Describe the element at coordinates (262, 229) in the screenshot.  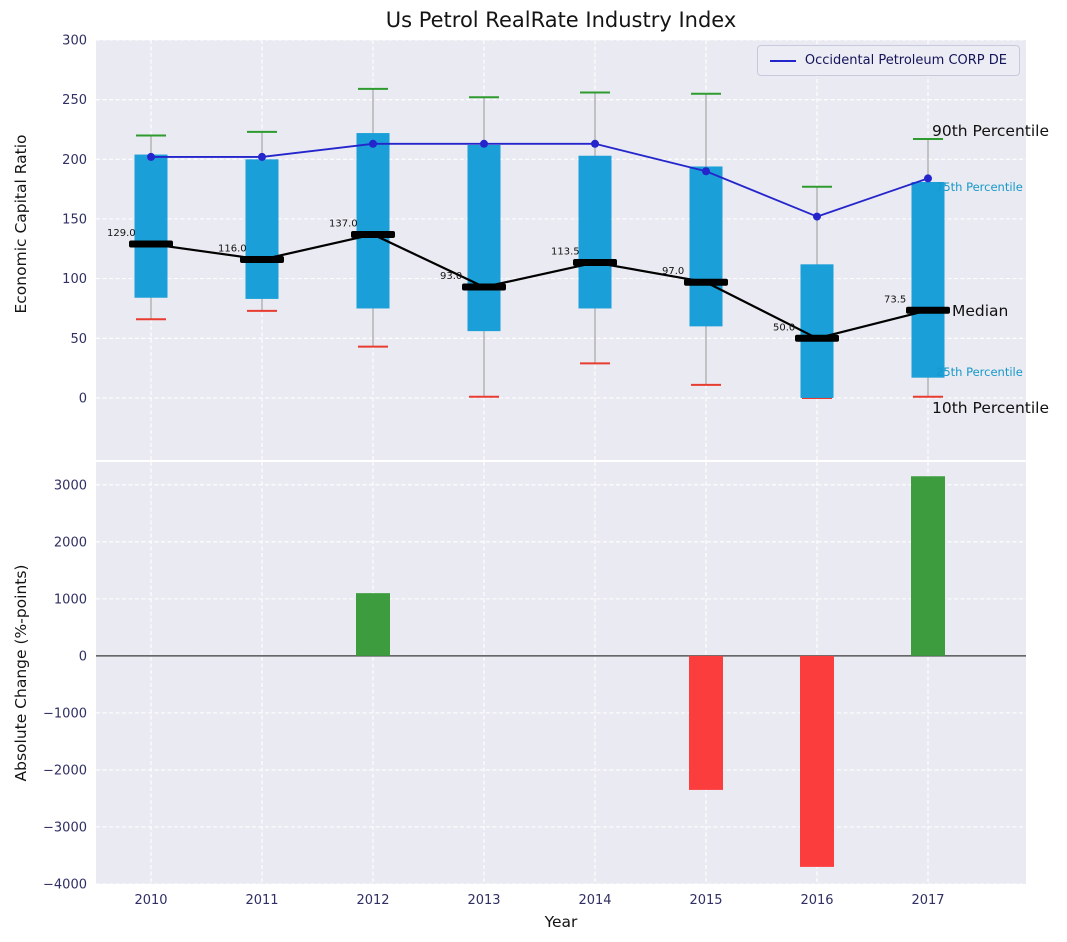
I see `iqr-box-2011` at that location.